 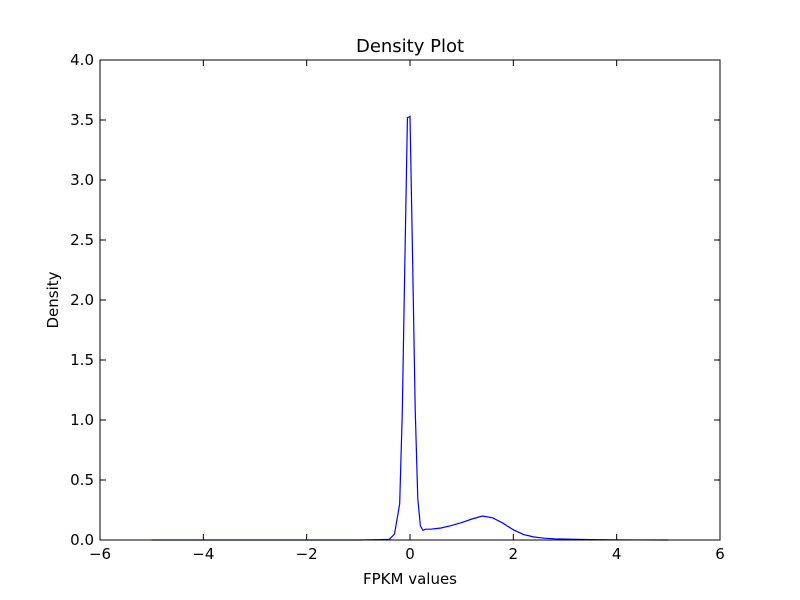 What do you see at coordinates (203, 554) in the screenshot?
I see `x-tick-label: −4` at bounding box center [203, 554].